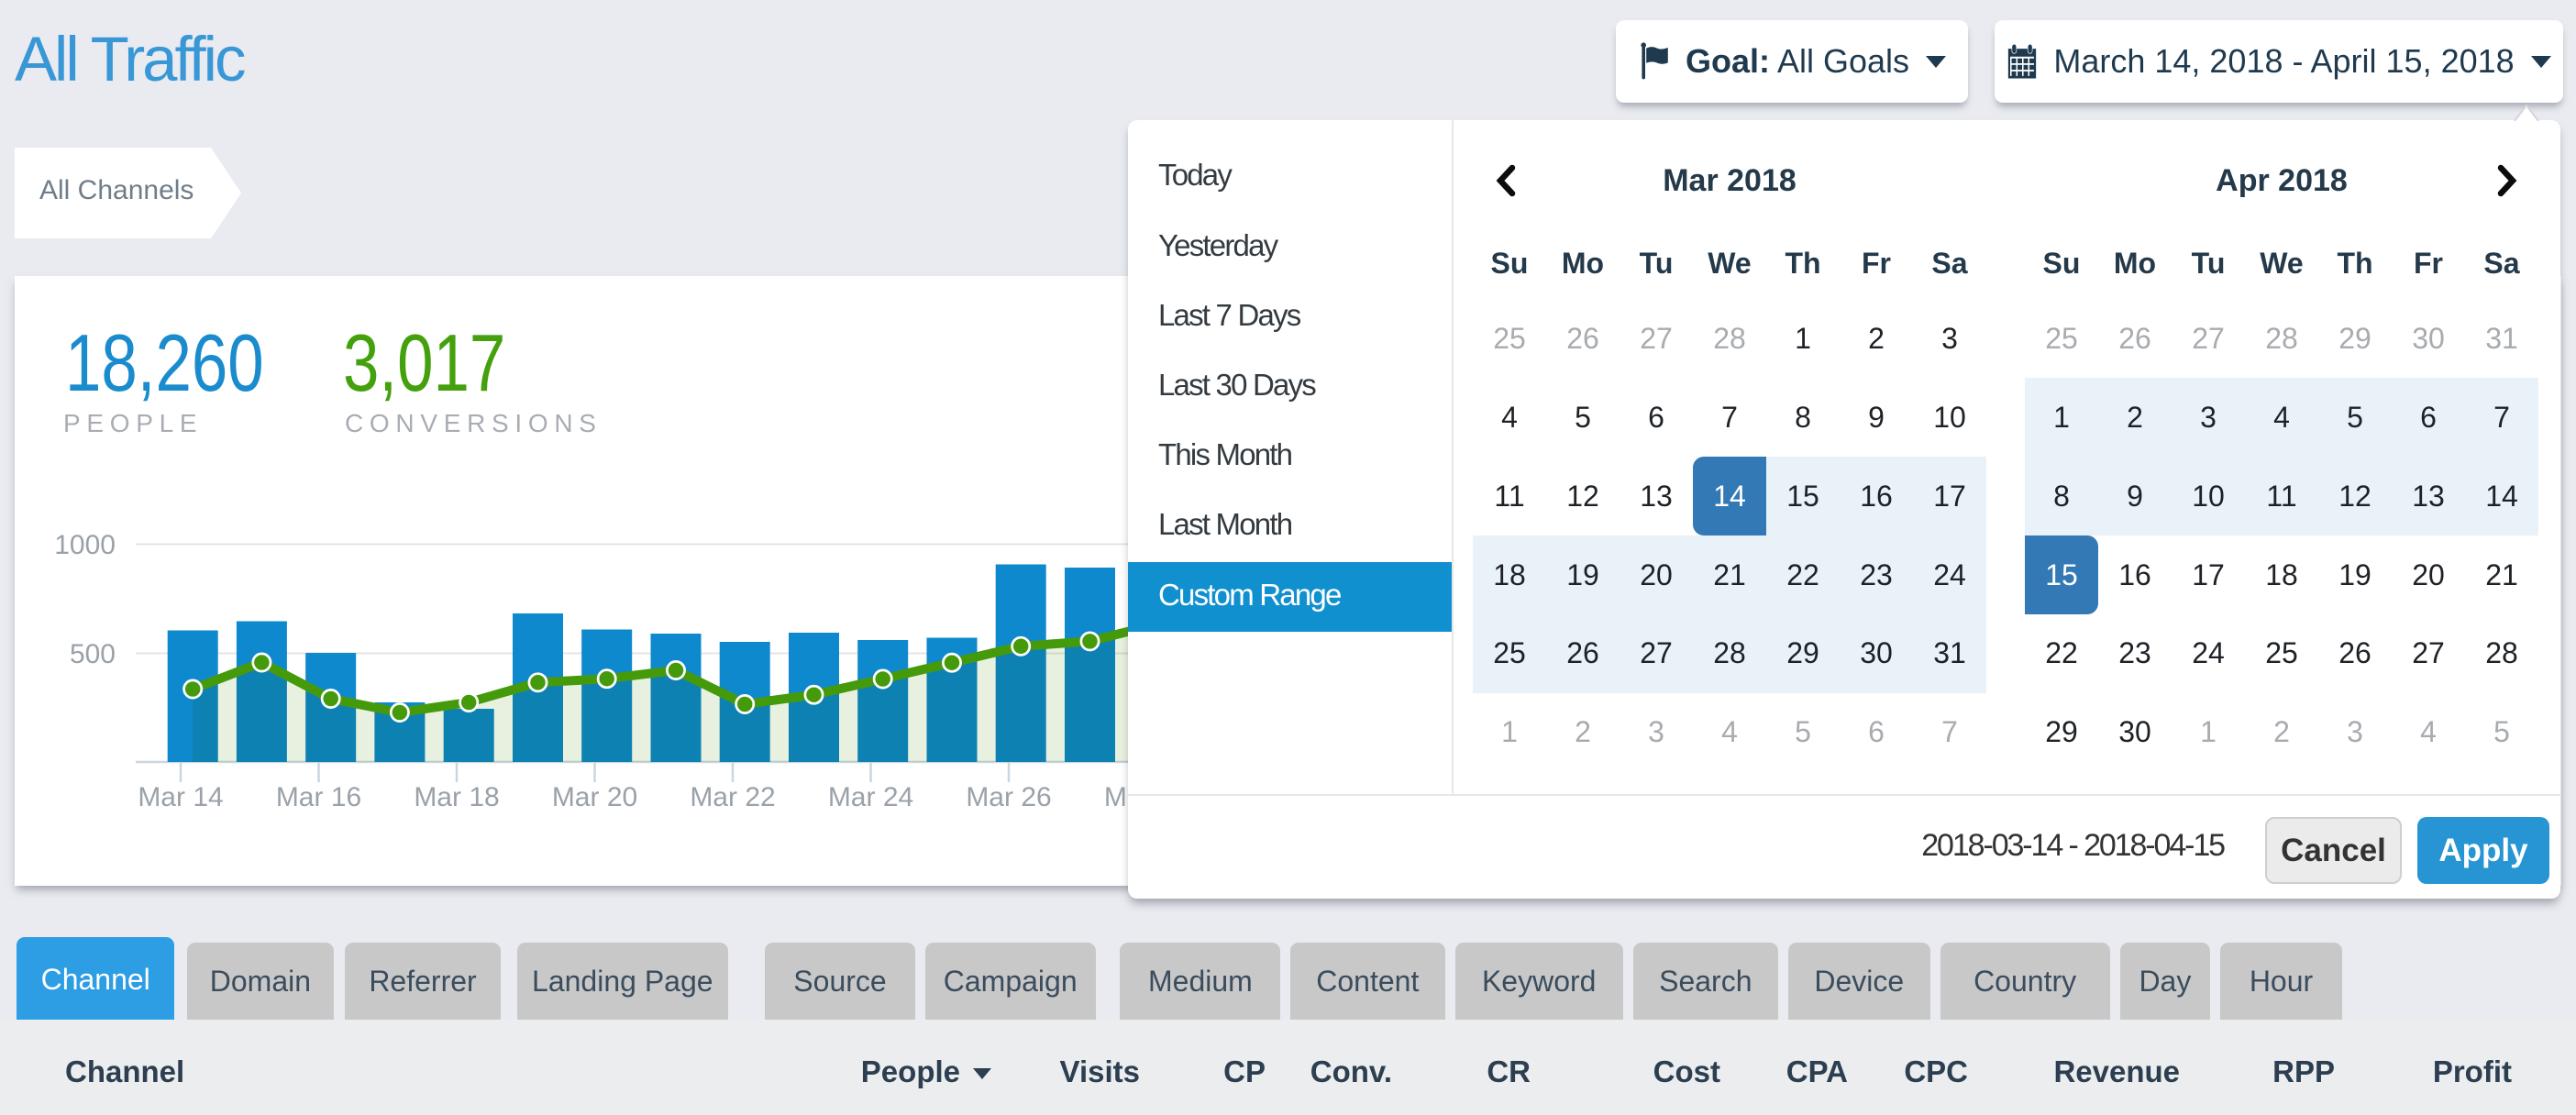  Describe the element at coordinates (1008, 797) in the screenshot. I see `svg-text: Mar 26` at that location.